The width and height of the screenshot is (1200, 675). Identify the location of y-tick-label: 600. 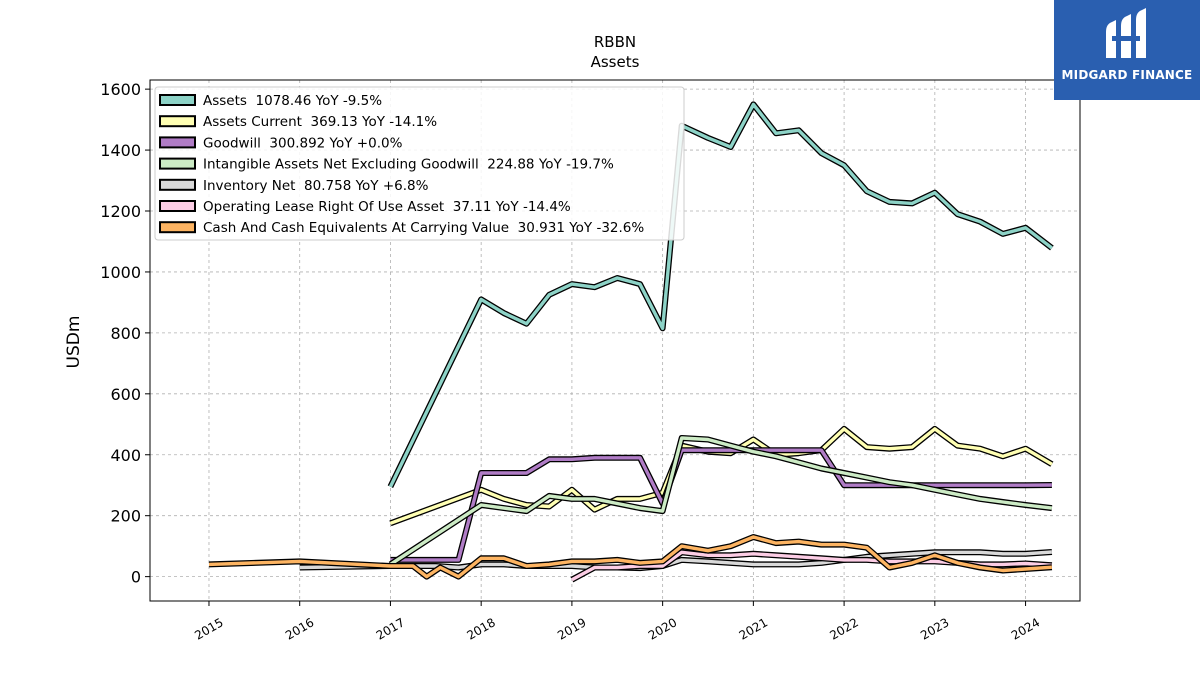
(125, 394).